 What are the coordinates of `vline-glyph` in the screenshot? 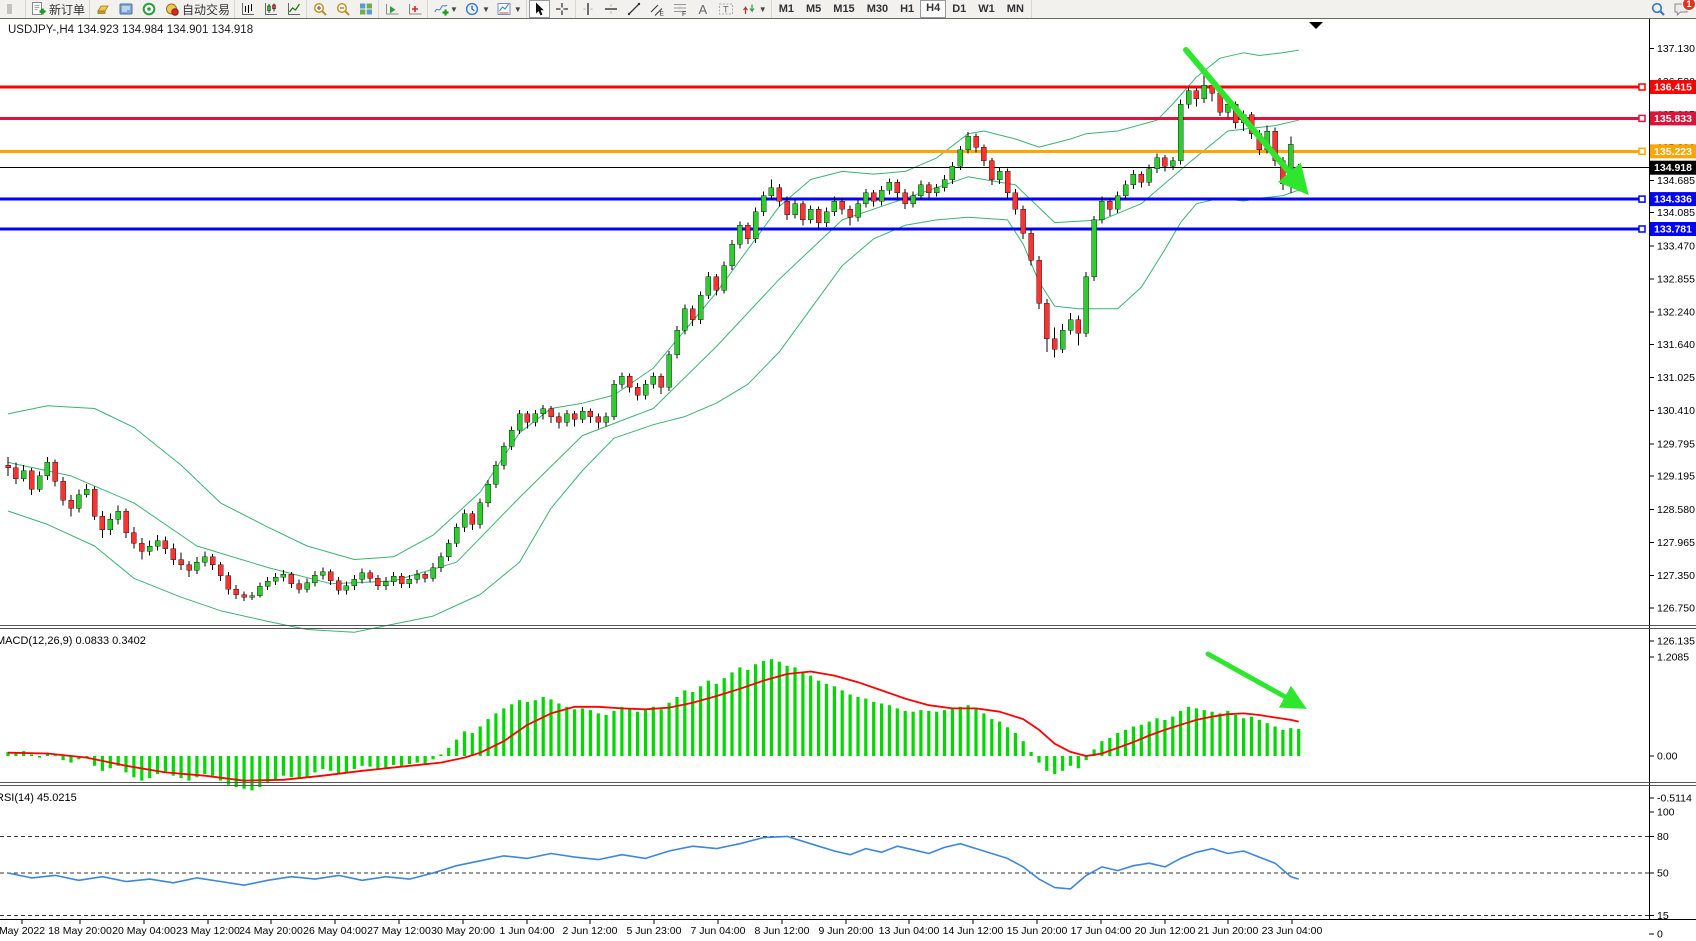 It's located at (588, 9).